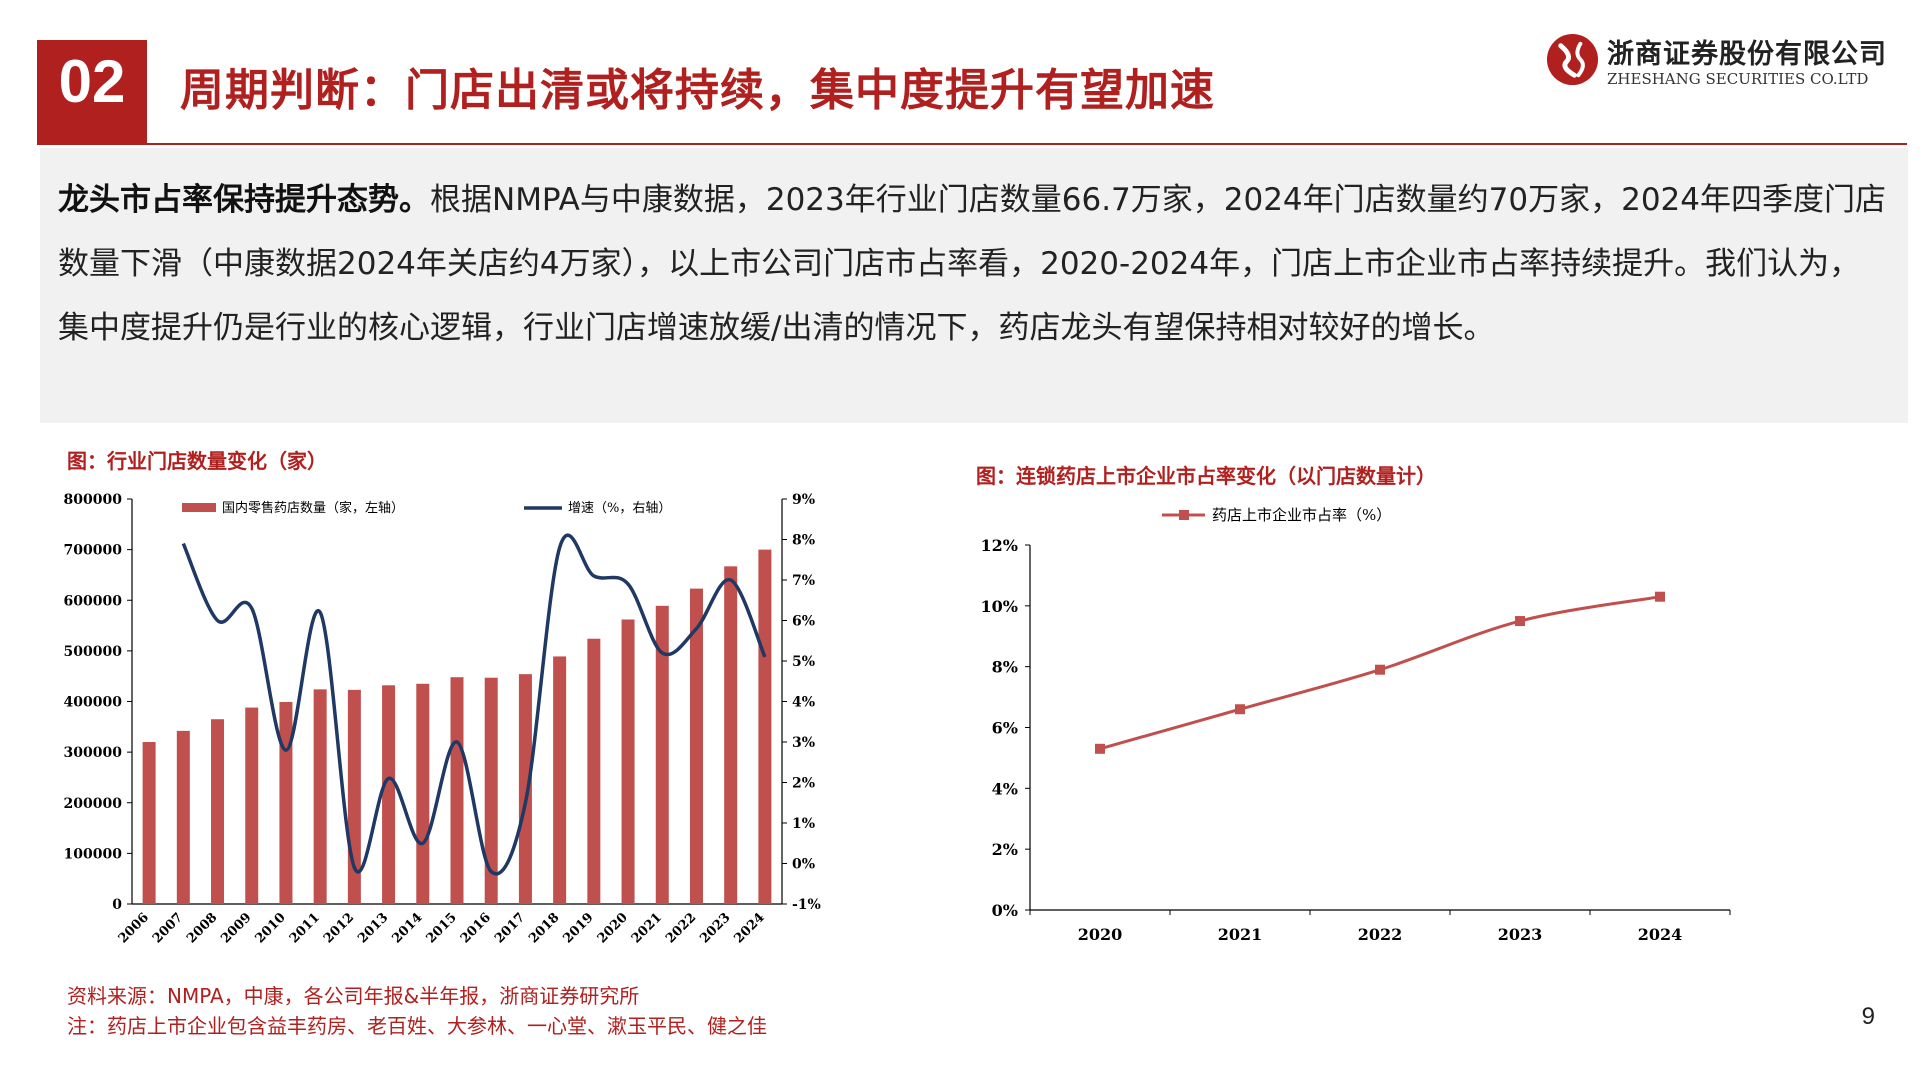  What do you see at coordinates (1747, 54) in the screenshot?
I see `company-name-cn: 浙商证券股份有限公司` at bounding box center [1747, 54].